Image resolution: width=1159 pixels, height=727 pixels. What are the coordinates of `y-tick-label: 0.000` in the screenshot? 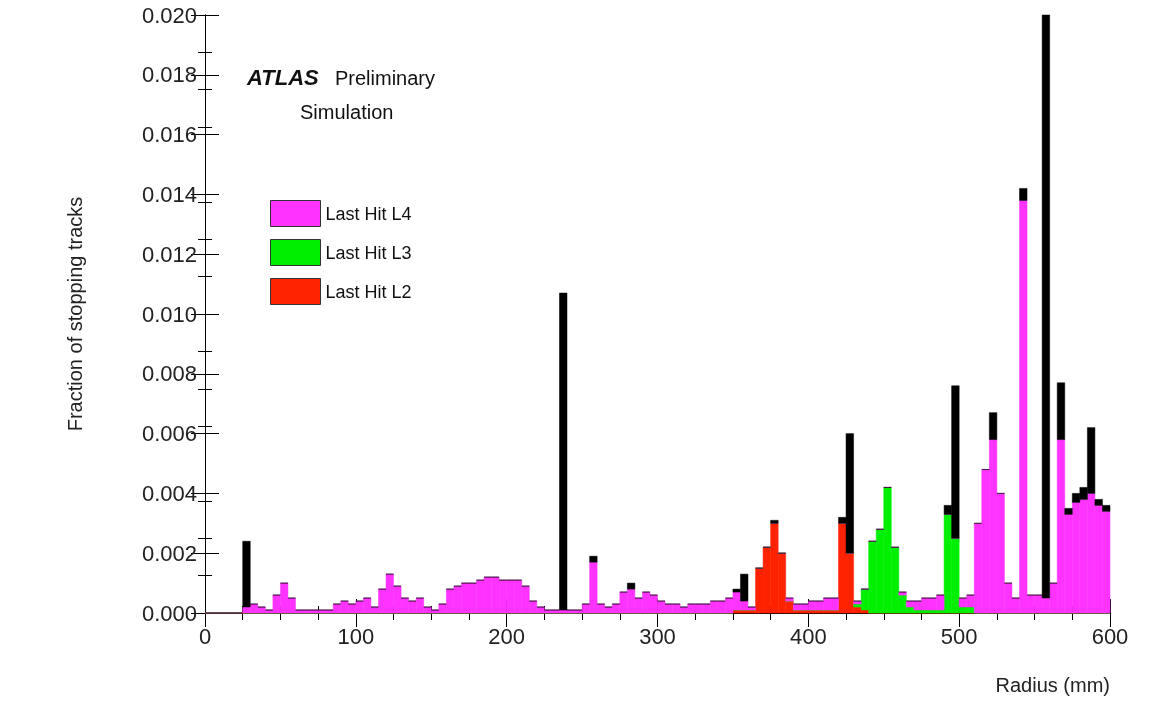 It's located at (169, 613).